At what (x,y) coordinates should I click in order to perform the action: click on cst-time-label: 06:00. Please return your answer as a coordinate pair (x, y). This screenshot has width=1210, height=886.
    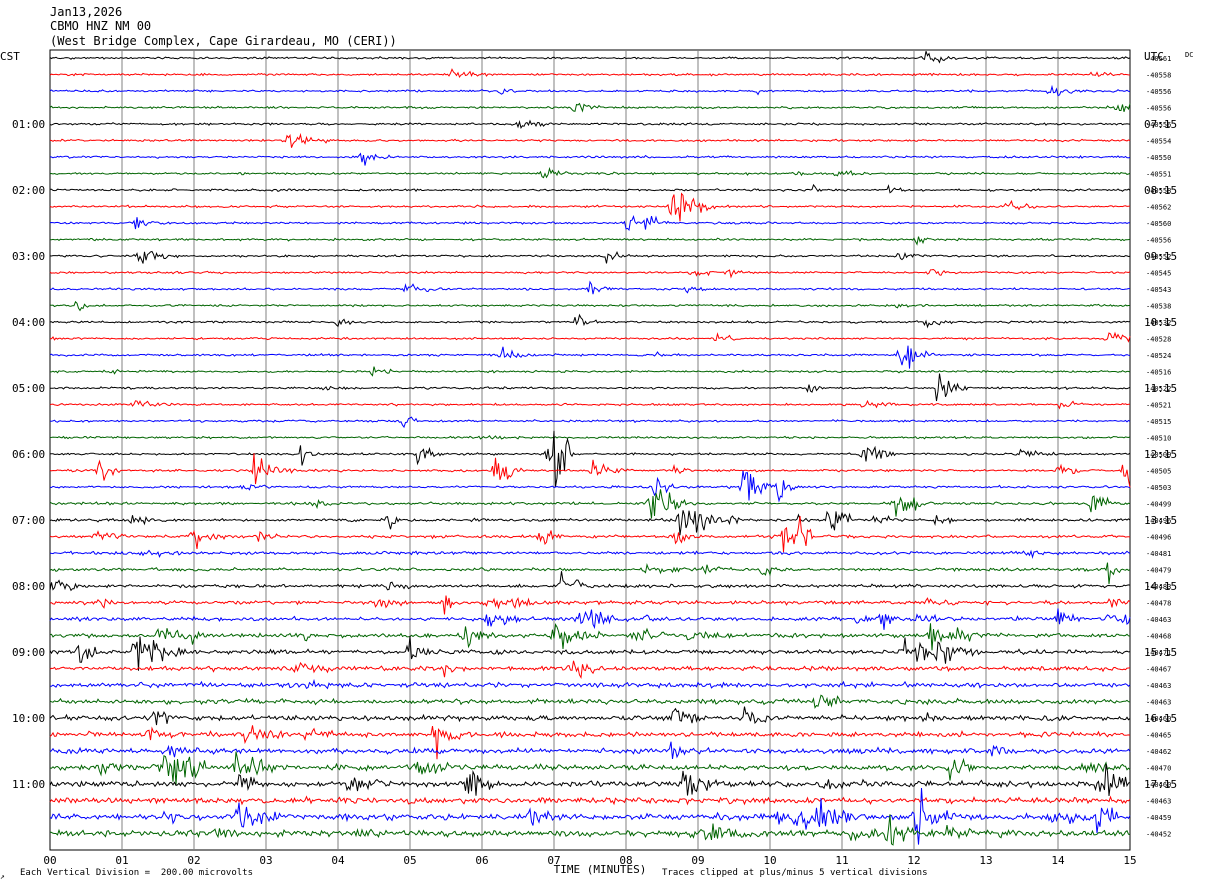
    Looking at the image, I should click on (28, 454).